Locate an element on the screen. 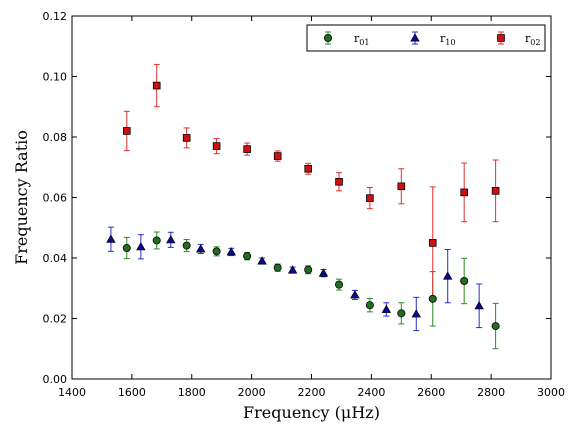  x-tick-label: 2400 is located at coordinates (371, 392).